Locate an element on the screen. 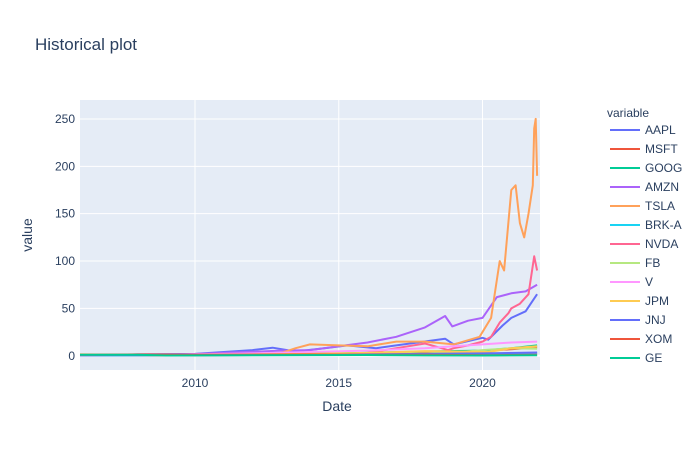 The width and height of the screenshot is (700, 455). legend-item-aapl: AAPL is located at coordinates (643, 130).